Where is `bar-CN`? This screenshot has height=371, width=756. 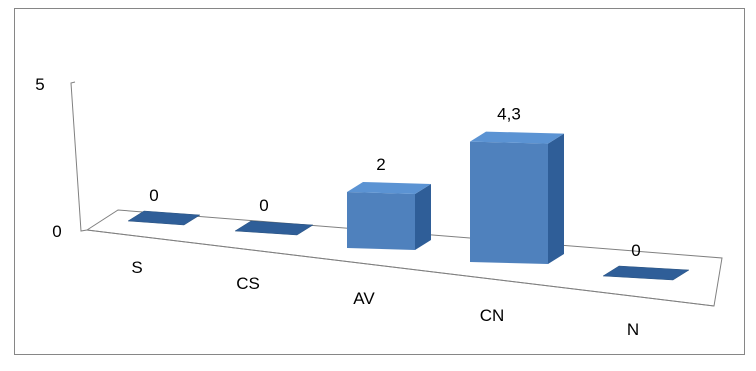 bar-CN is located at coordinates (517, 197).